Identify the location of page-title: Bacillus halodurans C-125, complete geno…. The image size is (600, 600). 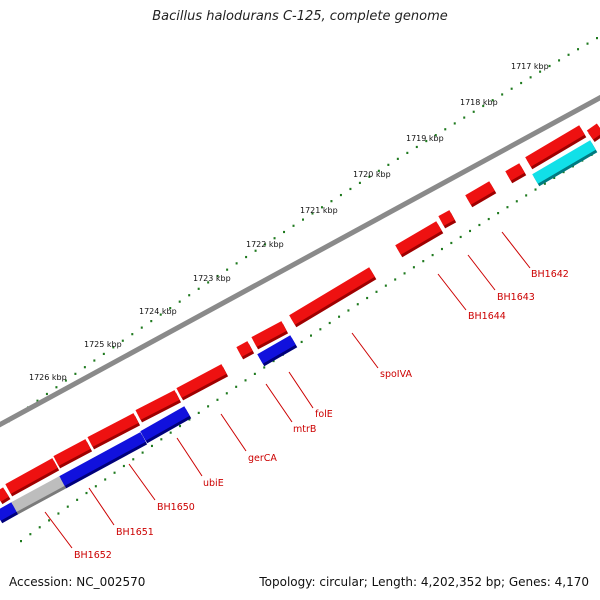
(300, 16).